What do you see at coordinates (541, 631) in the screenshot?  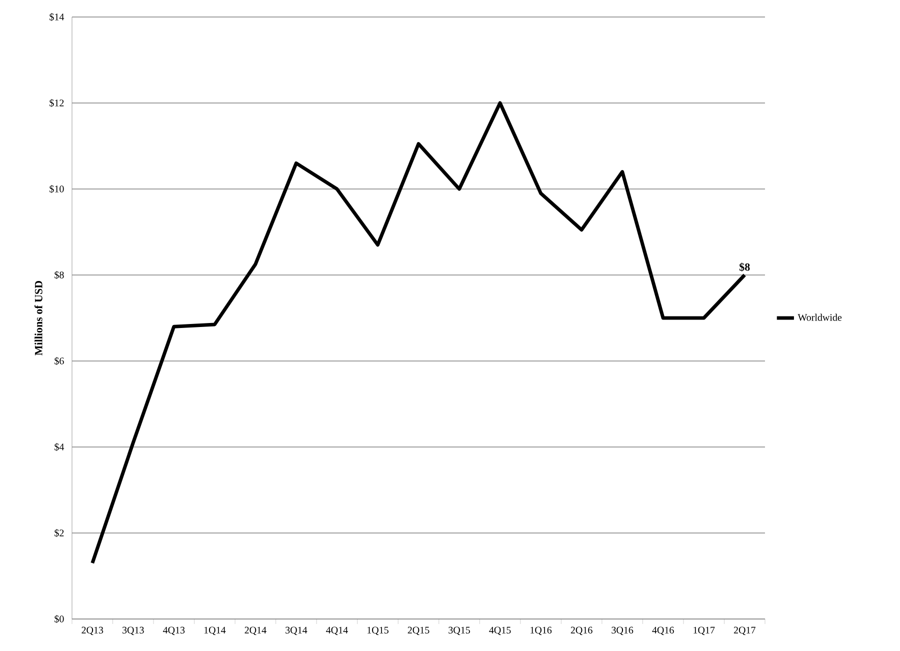 I see `x-tick-label: 1Q16` at bounding box center [541, 631].